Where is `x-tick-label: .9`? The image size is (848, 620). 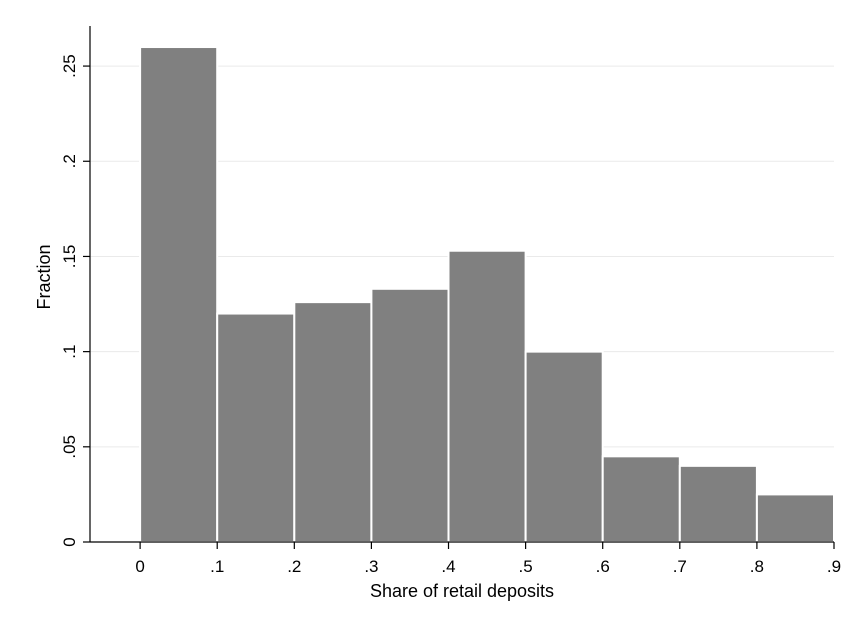 x-tick-label: .9 is located at coordinates (834, 566).